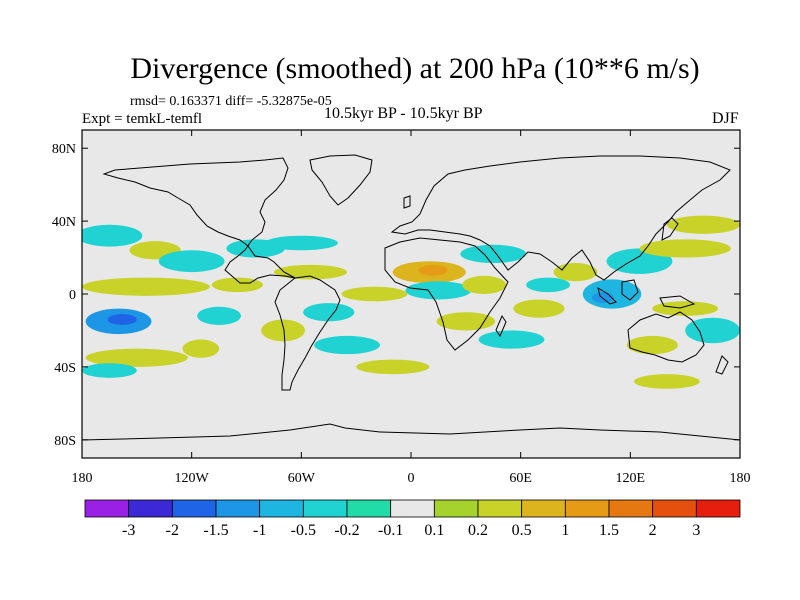 The image size is (800, 600). I want to click on colorbar-label: -1.5, so click(215, 530).